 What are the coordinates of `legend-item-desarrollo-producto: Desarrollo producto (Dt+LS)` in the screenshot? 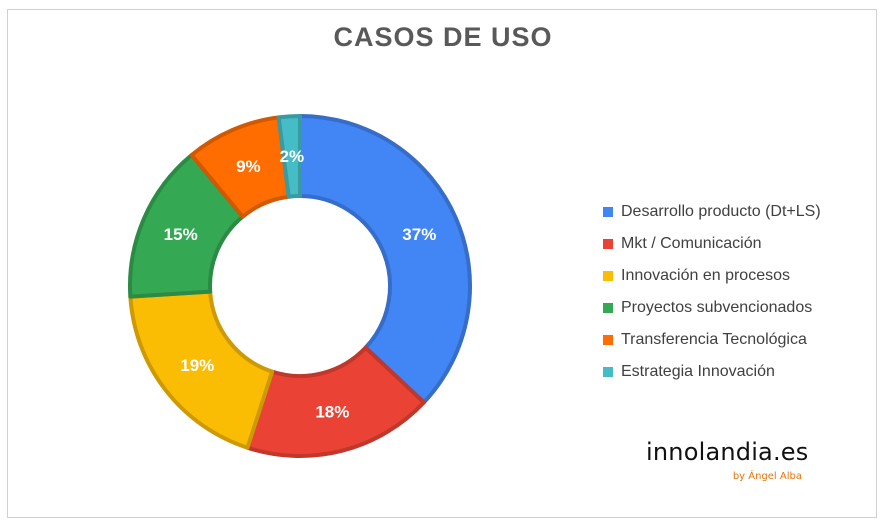 It's located at (712, 212).